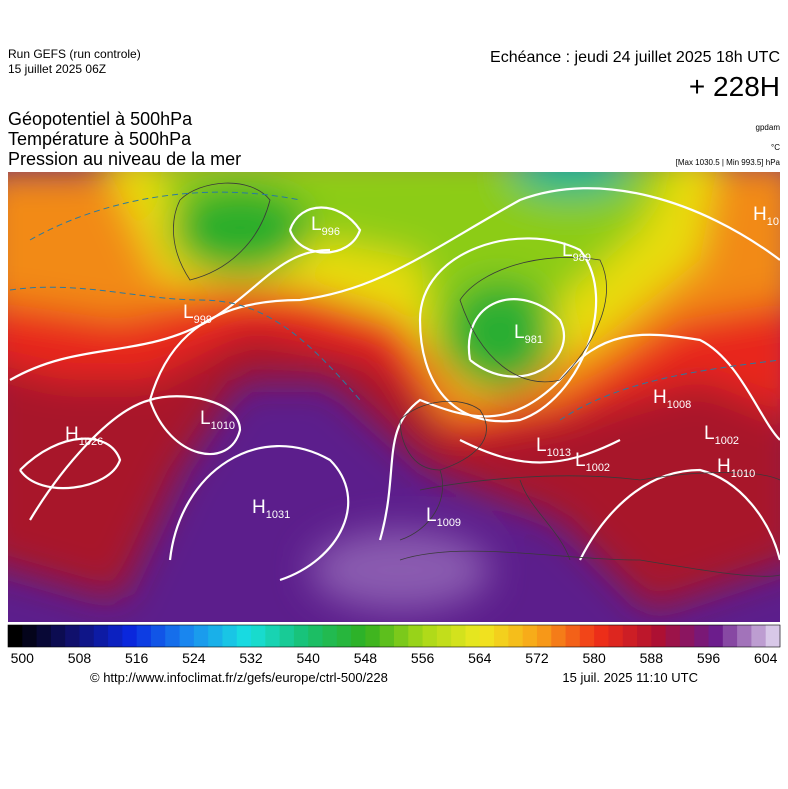  What do you see at coordinates (331, 232) in the screenshot?
I see `center-pressure: 996` at bounding box center [331, 232].